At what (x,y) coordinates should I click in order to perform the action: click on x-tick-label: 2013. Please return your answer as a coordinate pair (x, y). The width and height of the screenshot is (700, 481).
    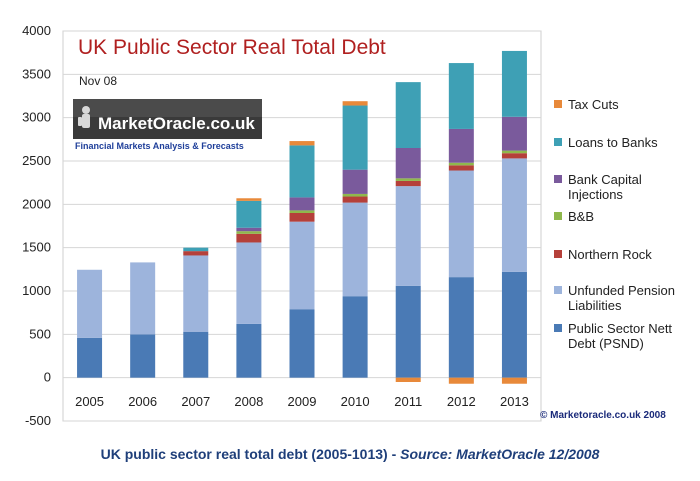
    Looking at the image, I should click on (514, 401).